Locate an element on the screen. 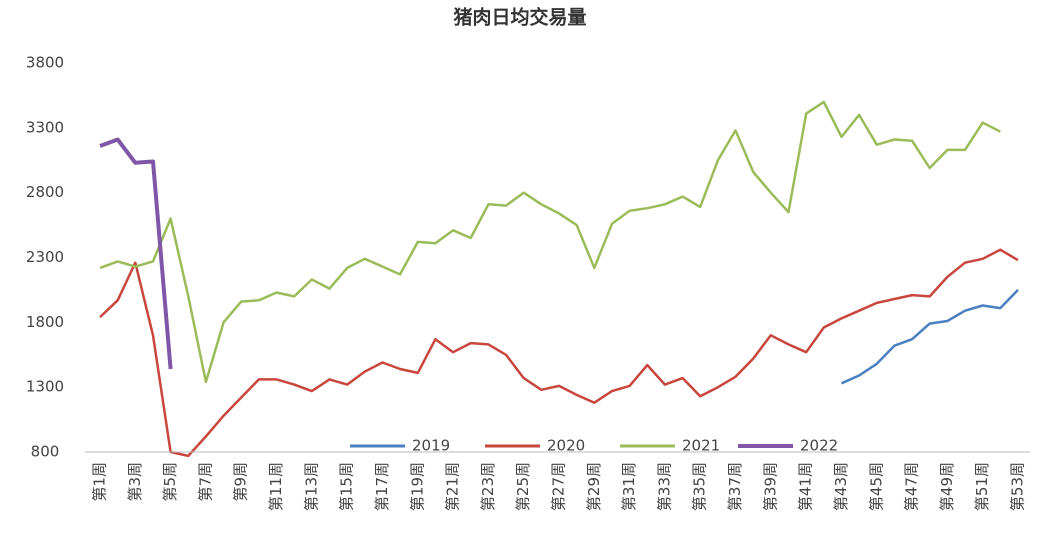 The width and height of the screenshot is (1041, 546). x-tick-label: 第17周 is located at coordinates (382, 486).